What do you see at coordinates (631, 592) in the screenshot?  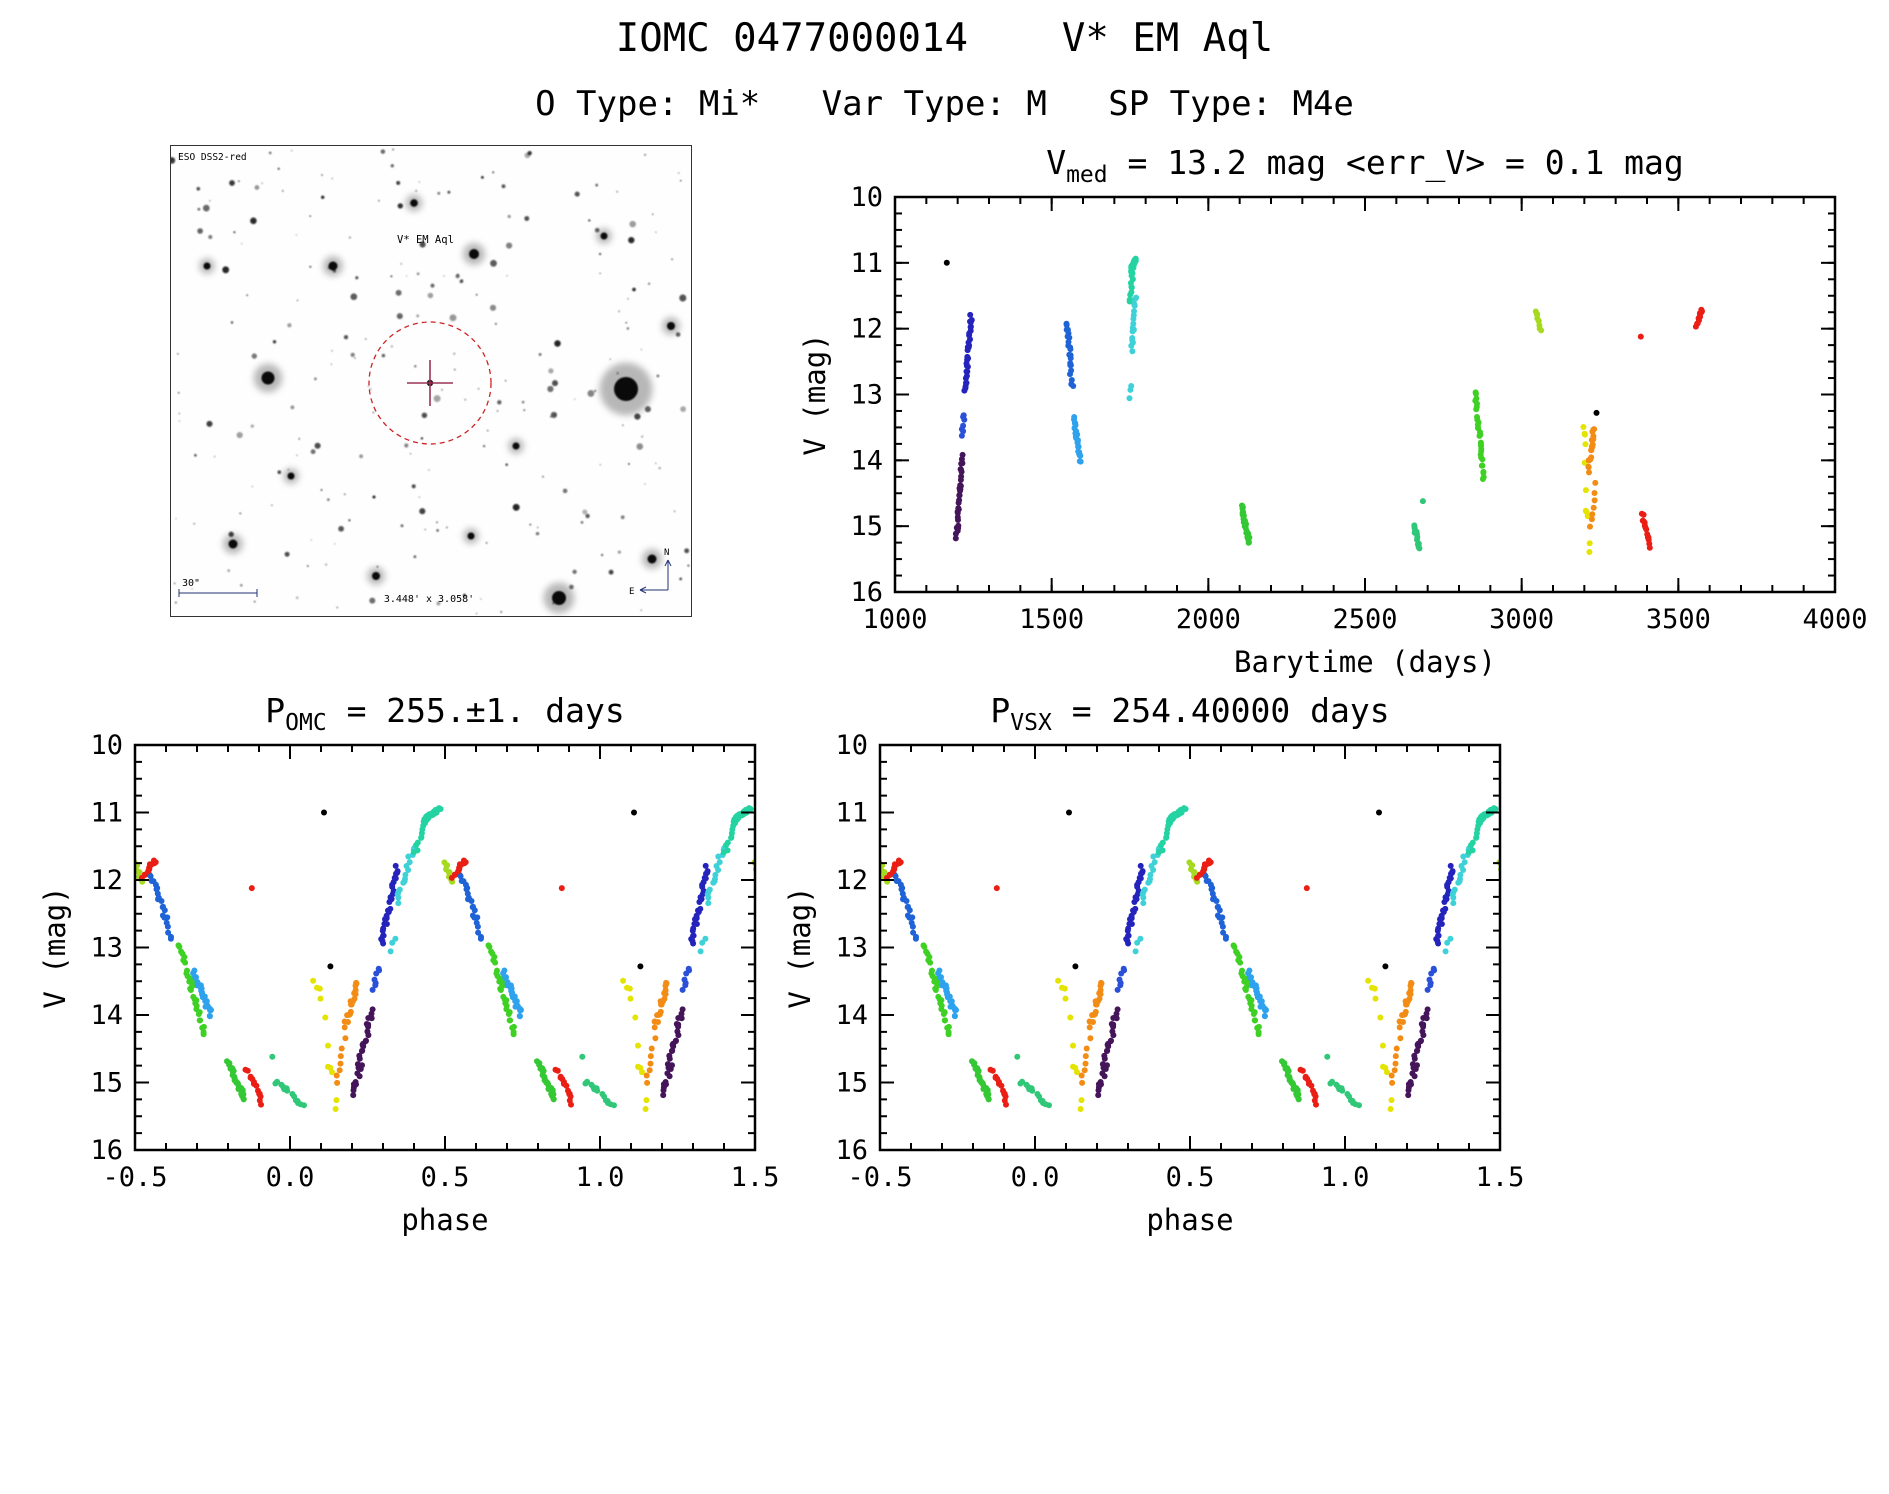 I see `east-label: E` at bounding box center [631, 592].